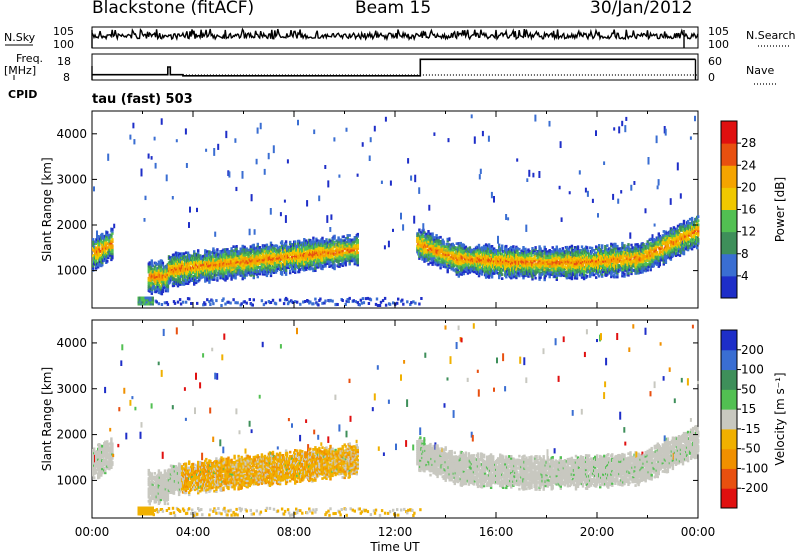  I want to click on date-title: 30/Jan/2012, so click(641, 9).